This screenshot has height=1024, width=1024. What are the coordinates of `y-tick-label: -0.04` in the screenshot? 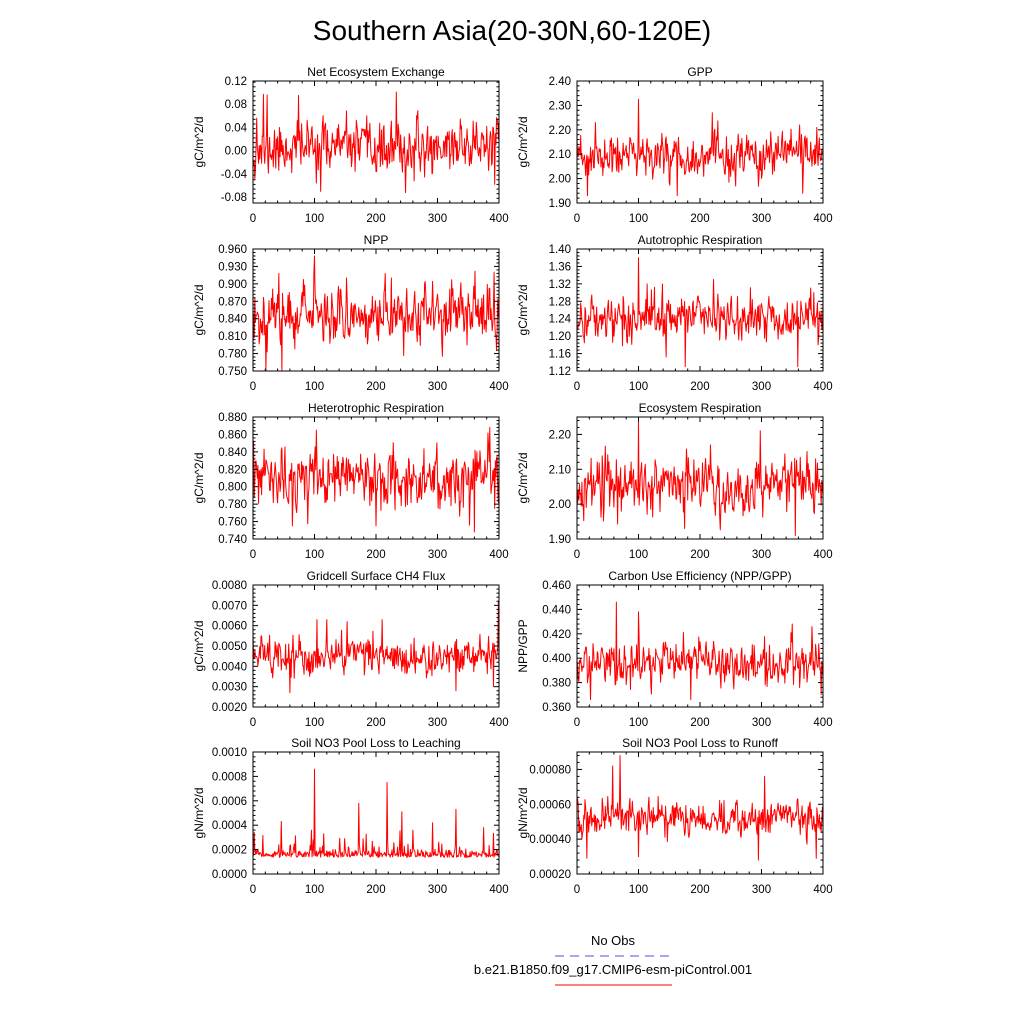 It's located at (234, 175).